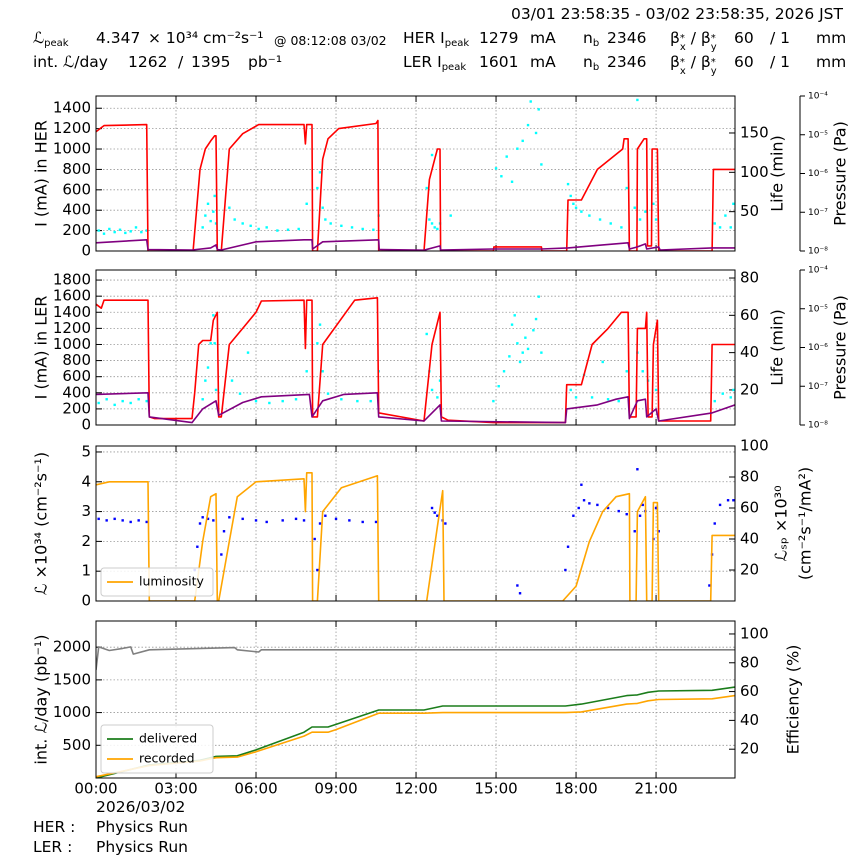 Image resolution: width=864 pixels, height=864 pixels. I want to click on run-mode: Physics Run, so click(142, 827).